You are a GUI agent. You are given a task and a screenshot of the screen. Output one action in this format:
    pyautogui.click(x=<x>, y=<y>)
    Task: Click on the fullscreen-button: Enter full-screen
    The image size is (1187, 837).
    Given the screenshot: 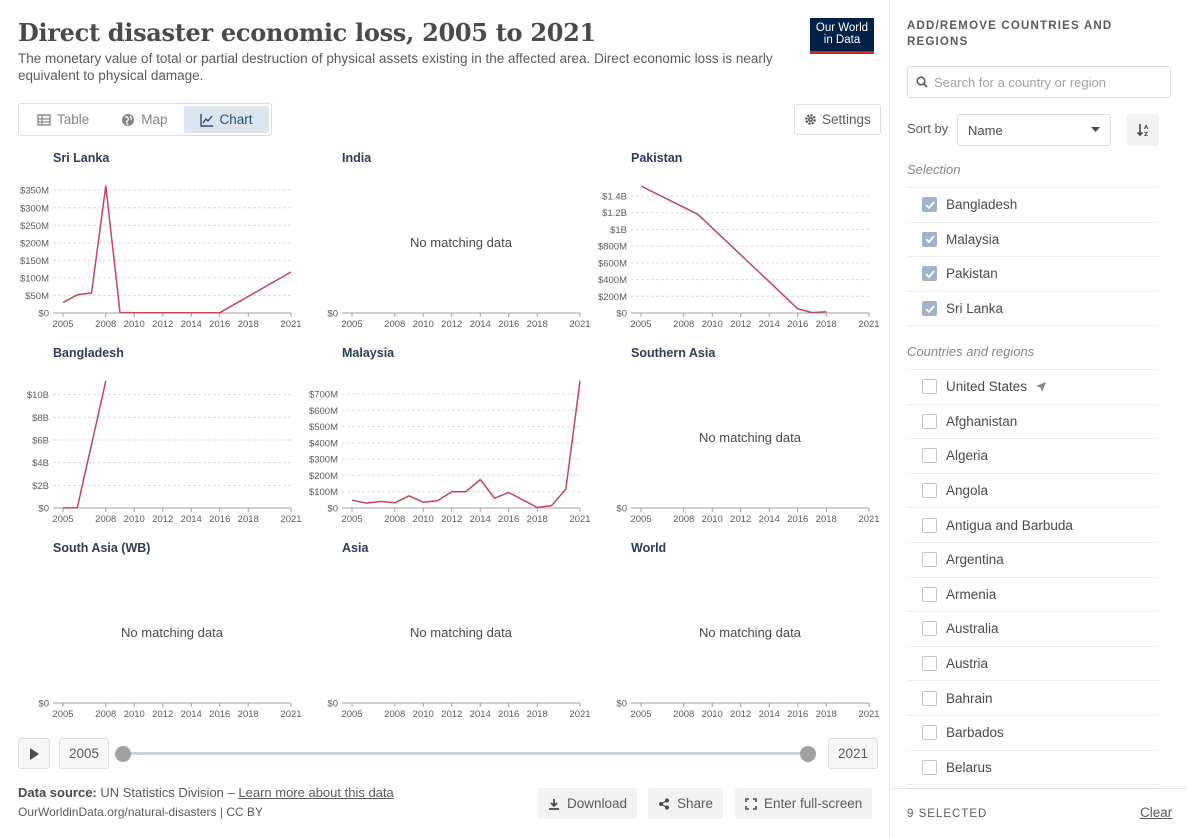 What is the action you would take?
    pyautogui.click(x=804, y=803)
    